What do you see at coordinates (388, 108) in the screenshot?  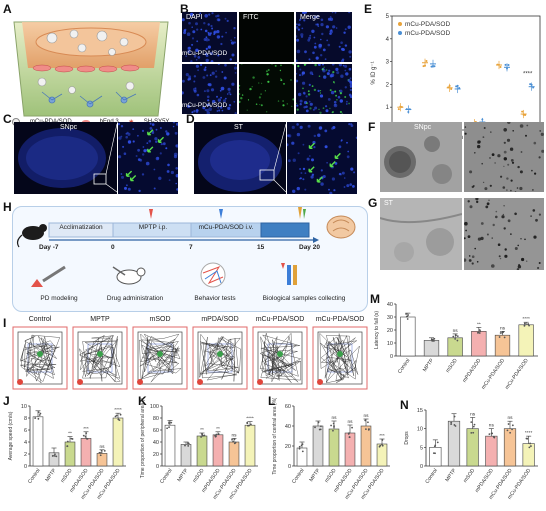 I see `y-tick-label: 1` at bounding box center [388, 108].